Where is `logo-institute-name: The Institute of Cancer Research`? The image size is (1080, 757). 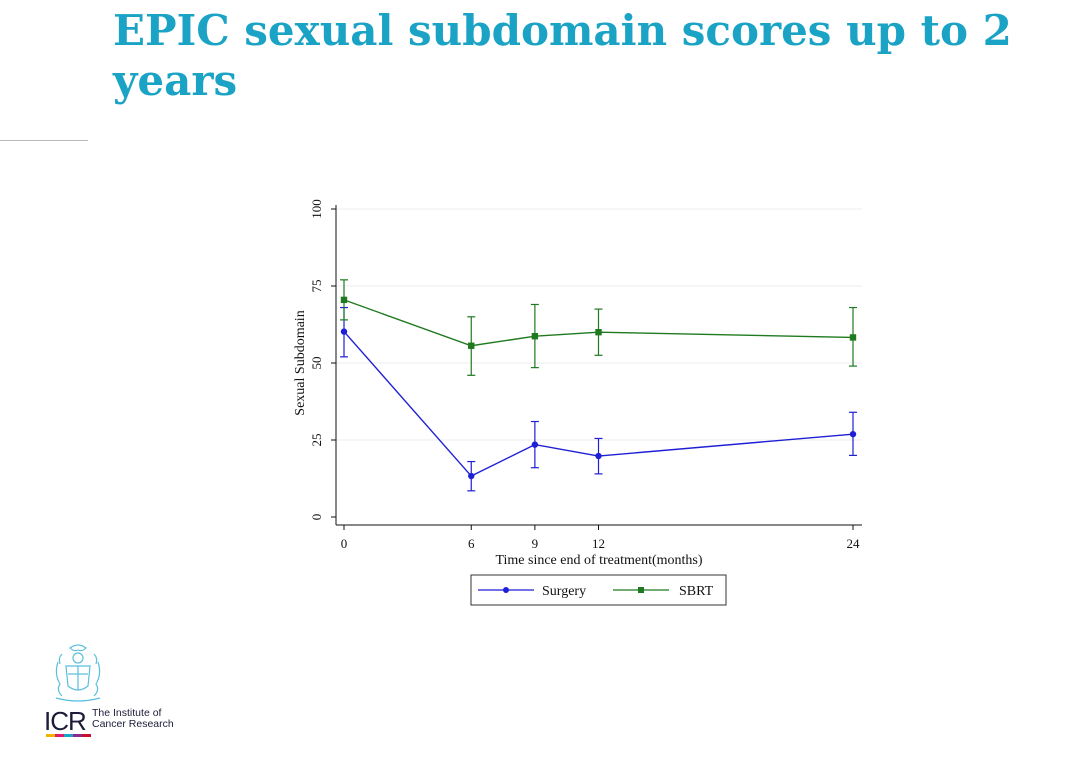 logo-institute-name: The Institute of Cancer Research is located at coordinates (152, 719).